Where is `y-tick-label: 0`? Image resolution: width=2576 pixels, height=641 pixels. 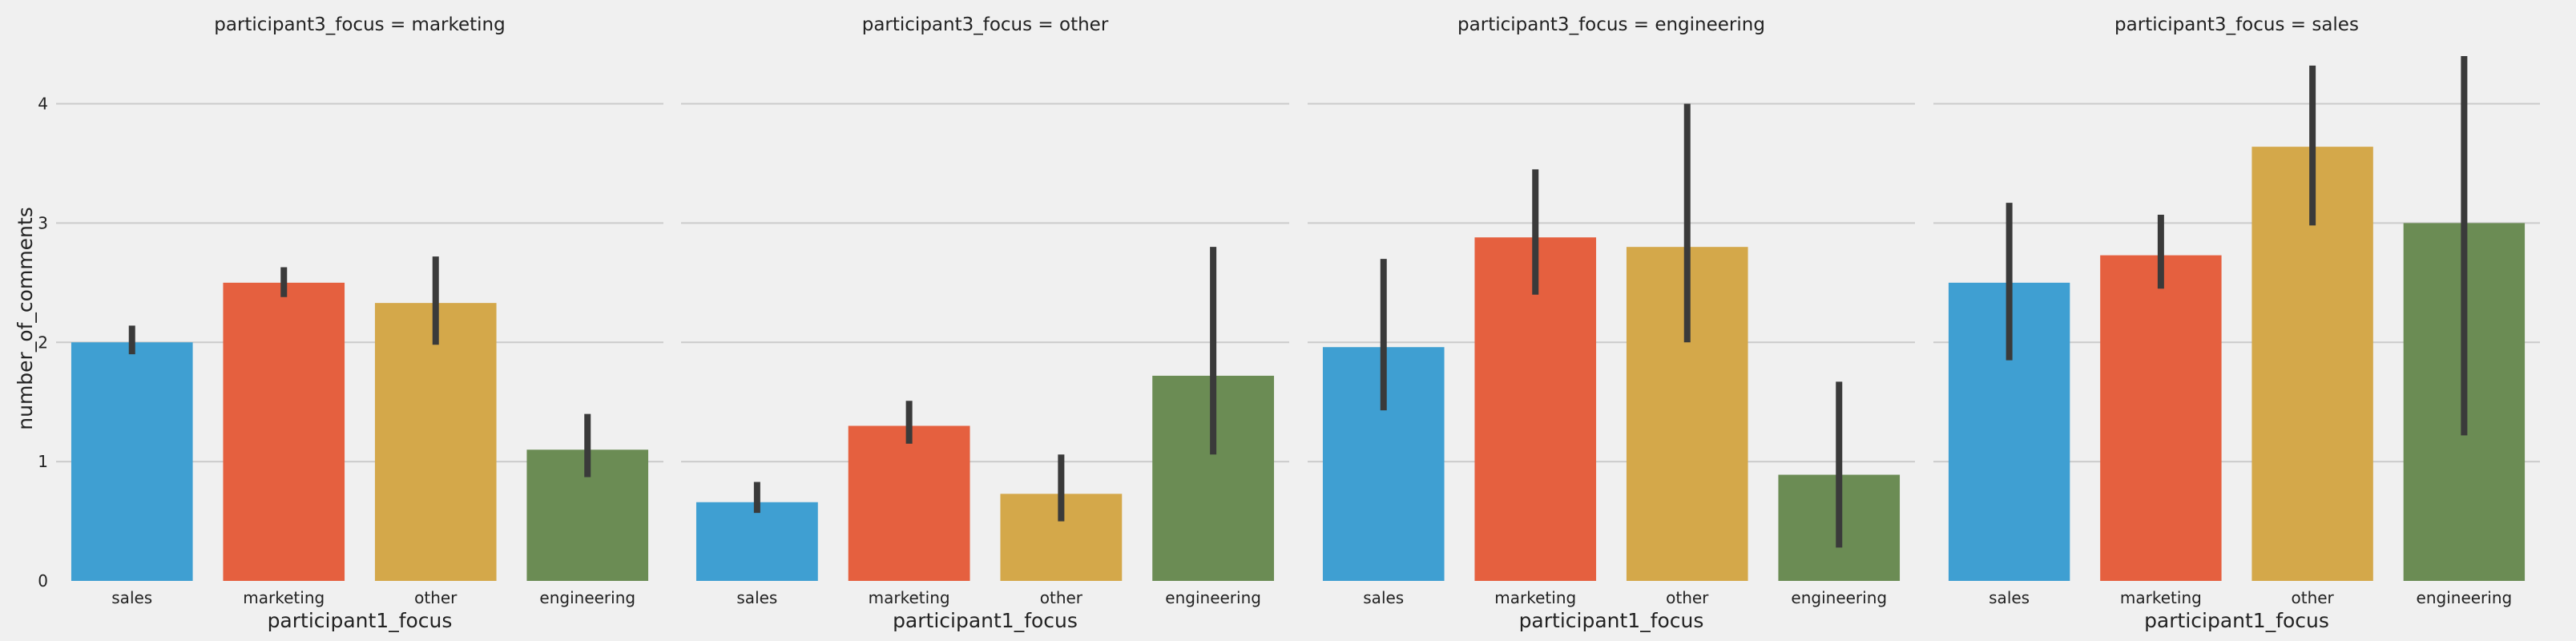 y-tick-label: 0 is located at coordinates (43, 581).